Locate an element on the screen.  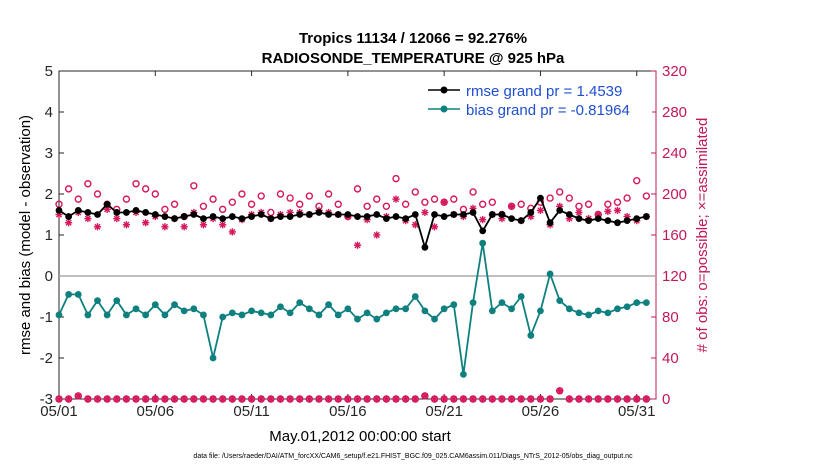
y-tick-left-label: 1 is located at coordinates (49, 235).